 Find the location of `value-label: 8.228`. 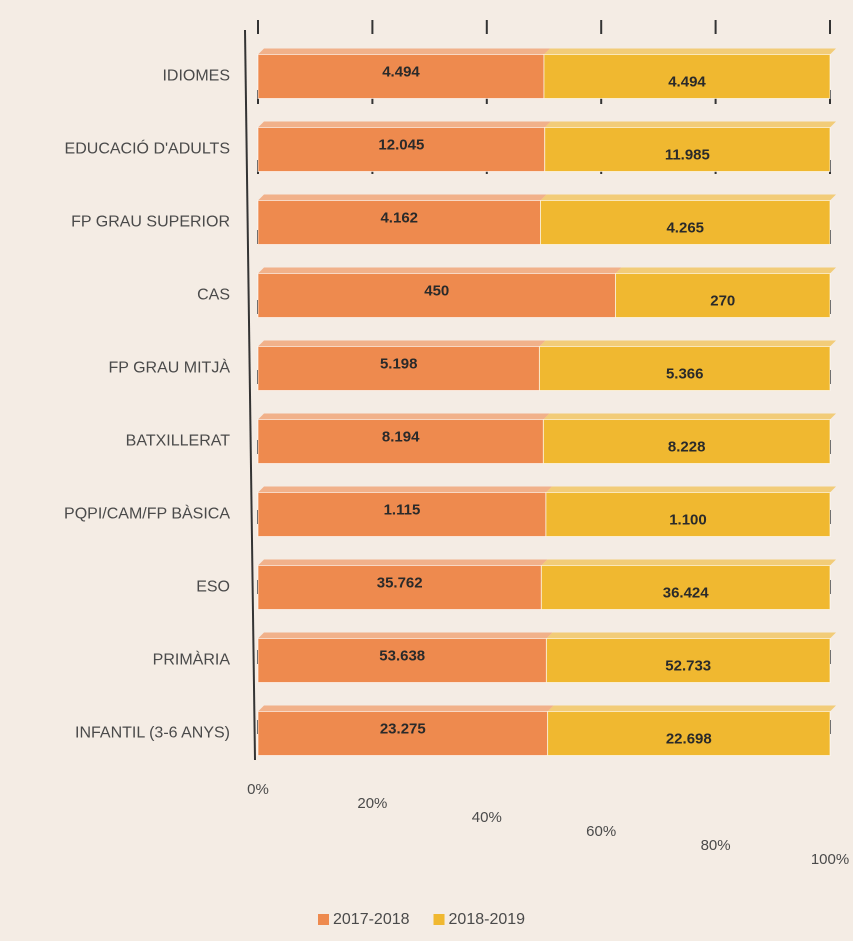

value-label: 8.228 is located at coordinates (687, 446).